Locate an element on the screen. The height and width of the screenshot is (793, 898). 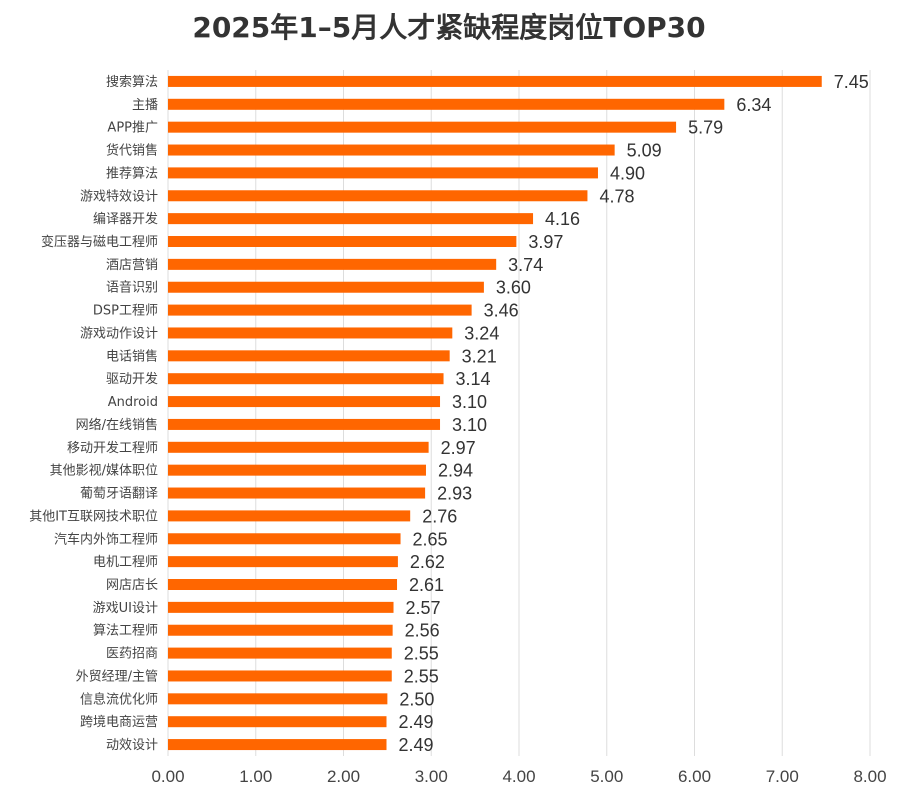
value-label: 3.21 is located at coordinates (479, 356).